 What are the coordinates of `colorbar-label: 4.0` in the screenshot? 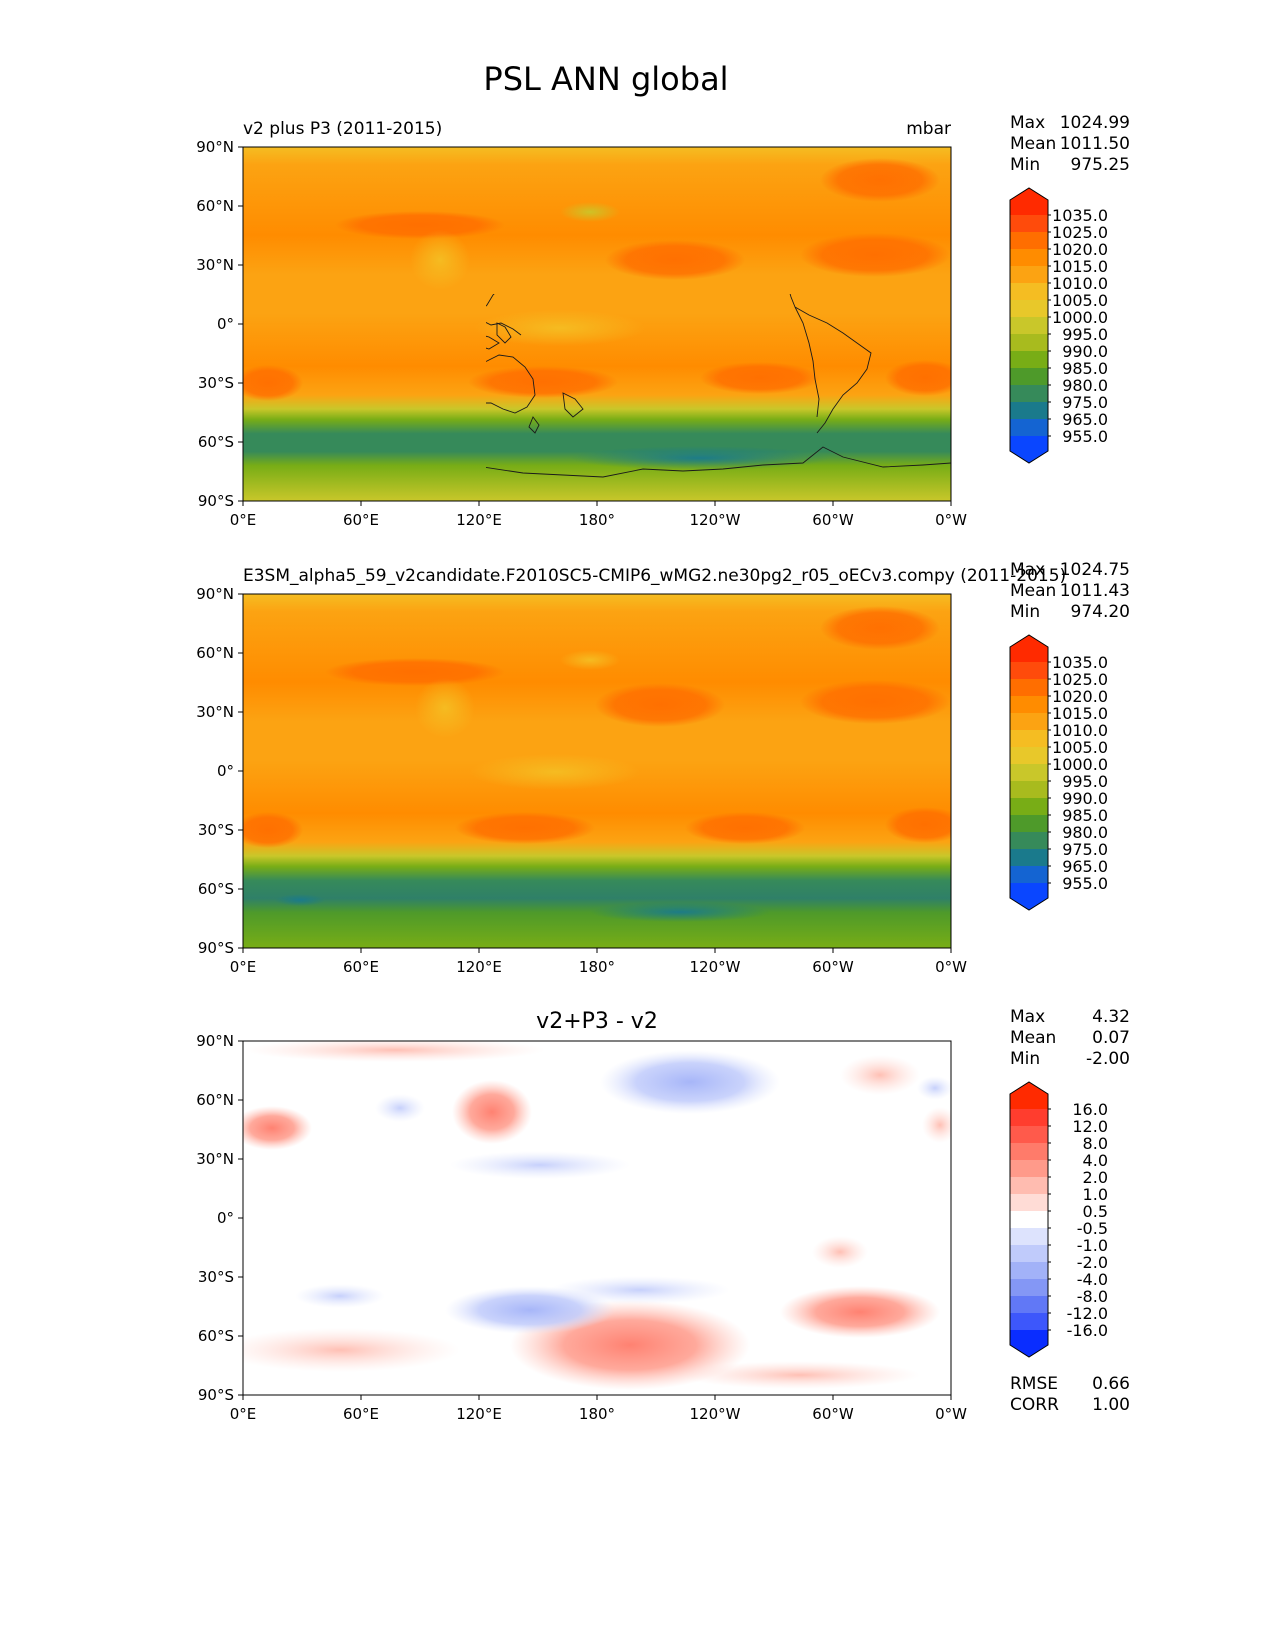 It's located at (1095, 1160).